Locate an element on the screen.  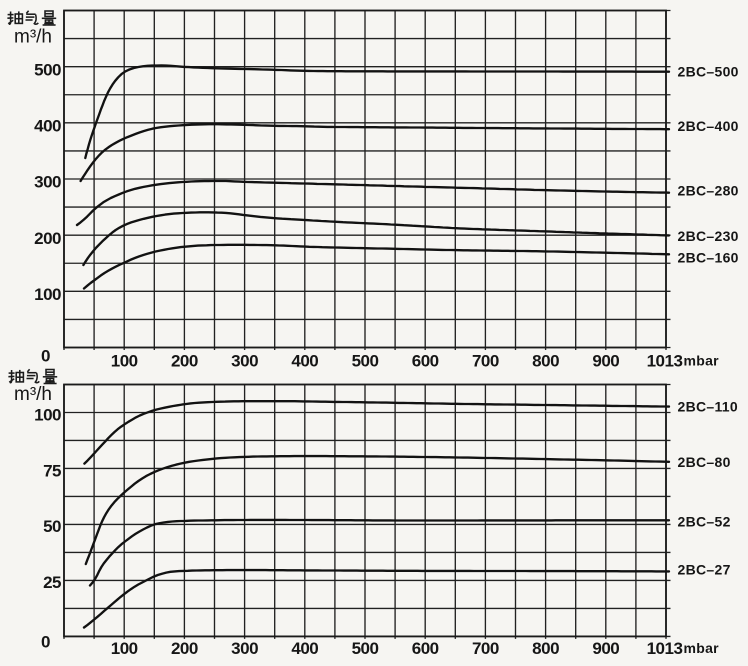
svg-text: 2BC–280 is located at coordinates (708, 191).